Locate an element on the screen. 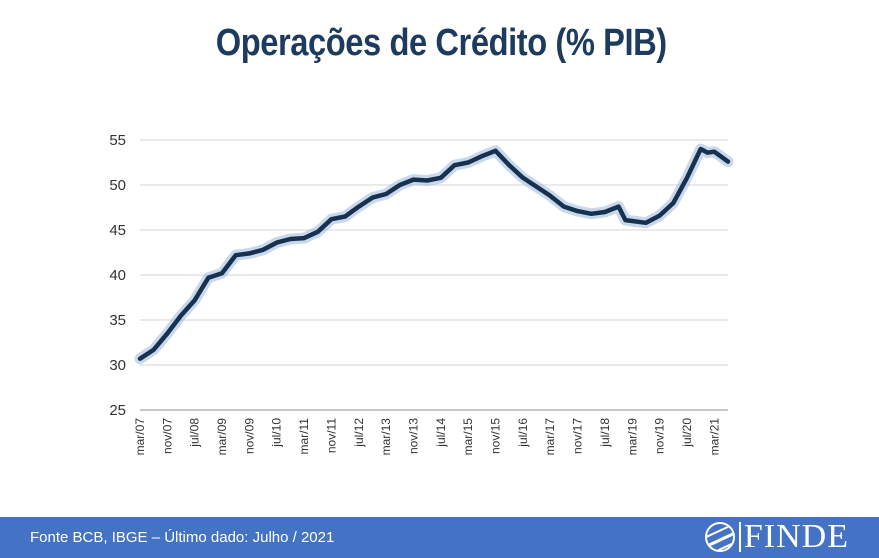 The image size is (879, 558). x-tick-label: mar/07 is located at coordinates (140, 437).